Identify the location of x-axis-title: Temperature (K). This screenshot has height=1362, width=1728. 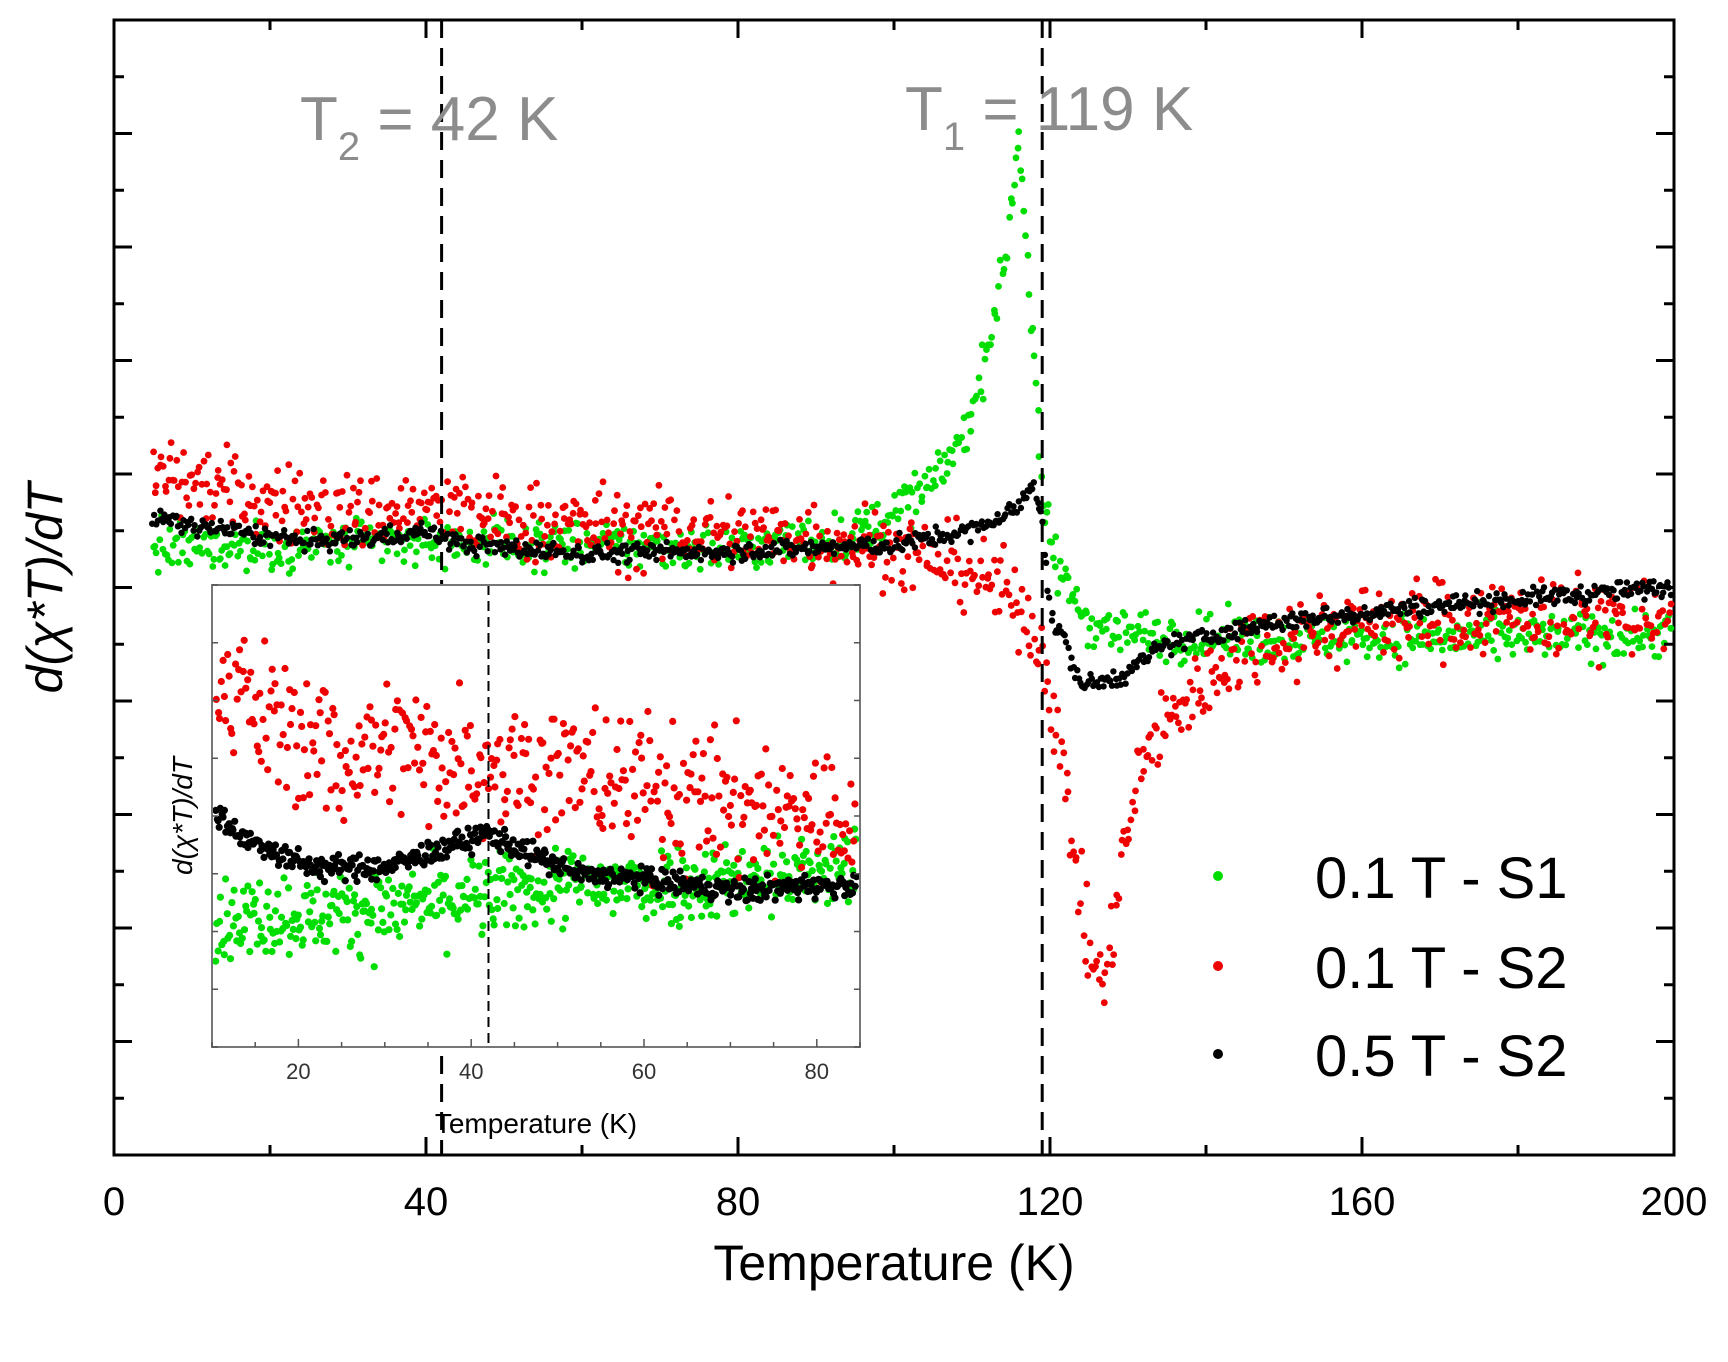
(893, 1263).